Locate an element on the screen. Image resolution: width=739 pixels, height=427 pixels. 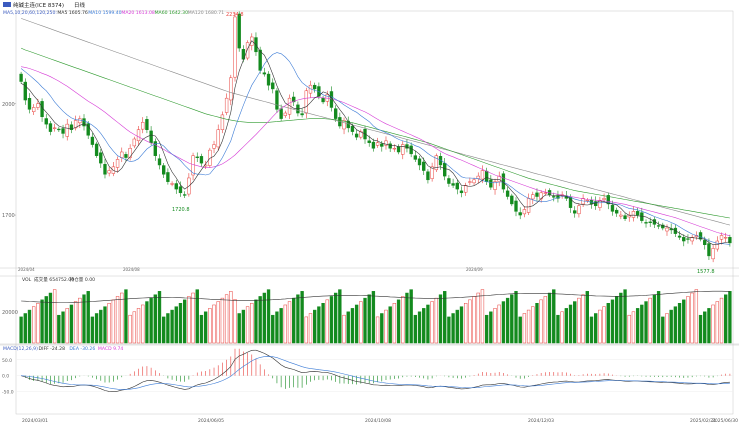
date-stamp-1: 2024/04 is located at coordinates (26, 269).